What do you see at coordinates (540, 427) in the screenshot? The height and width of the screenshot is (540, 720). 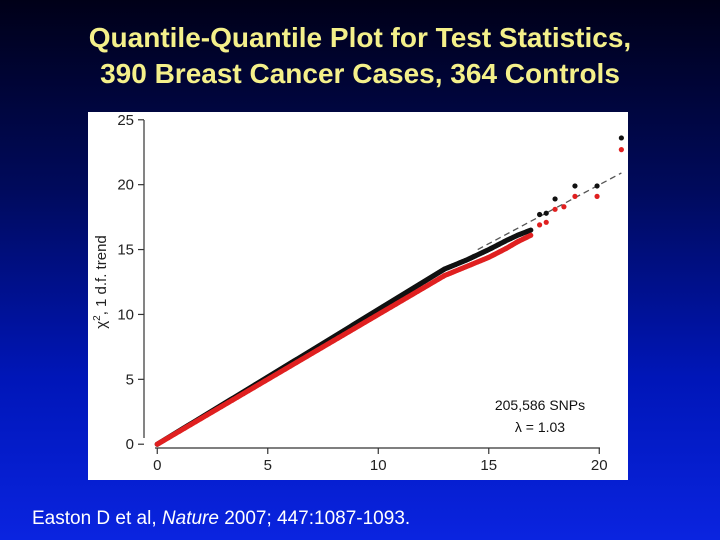 I see `lambda-annotation: λ = 1.03` at bounding box center [540, 427].